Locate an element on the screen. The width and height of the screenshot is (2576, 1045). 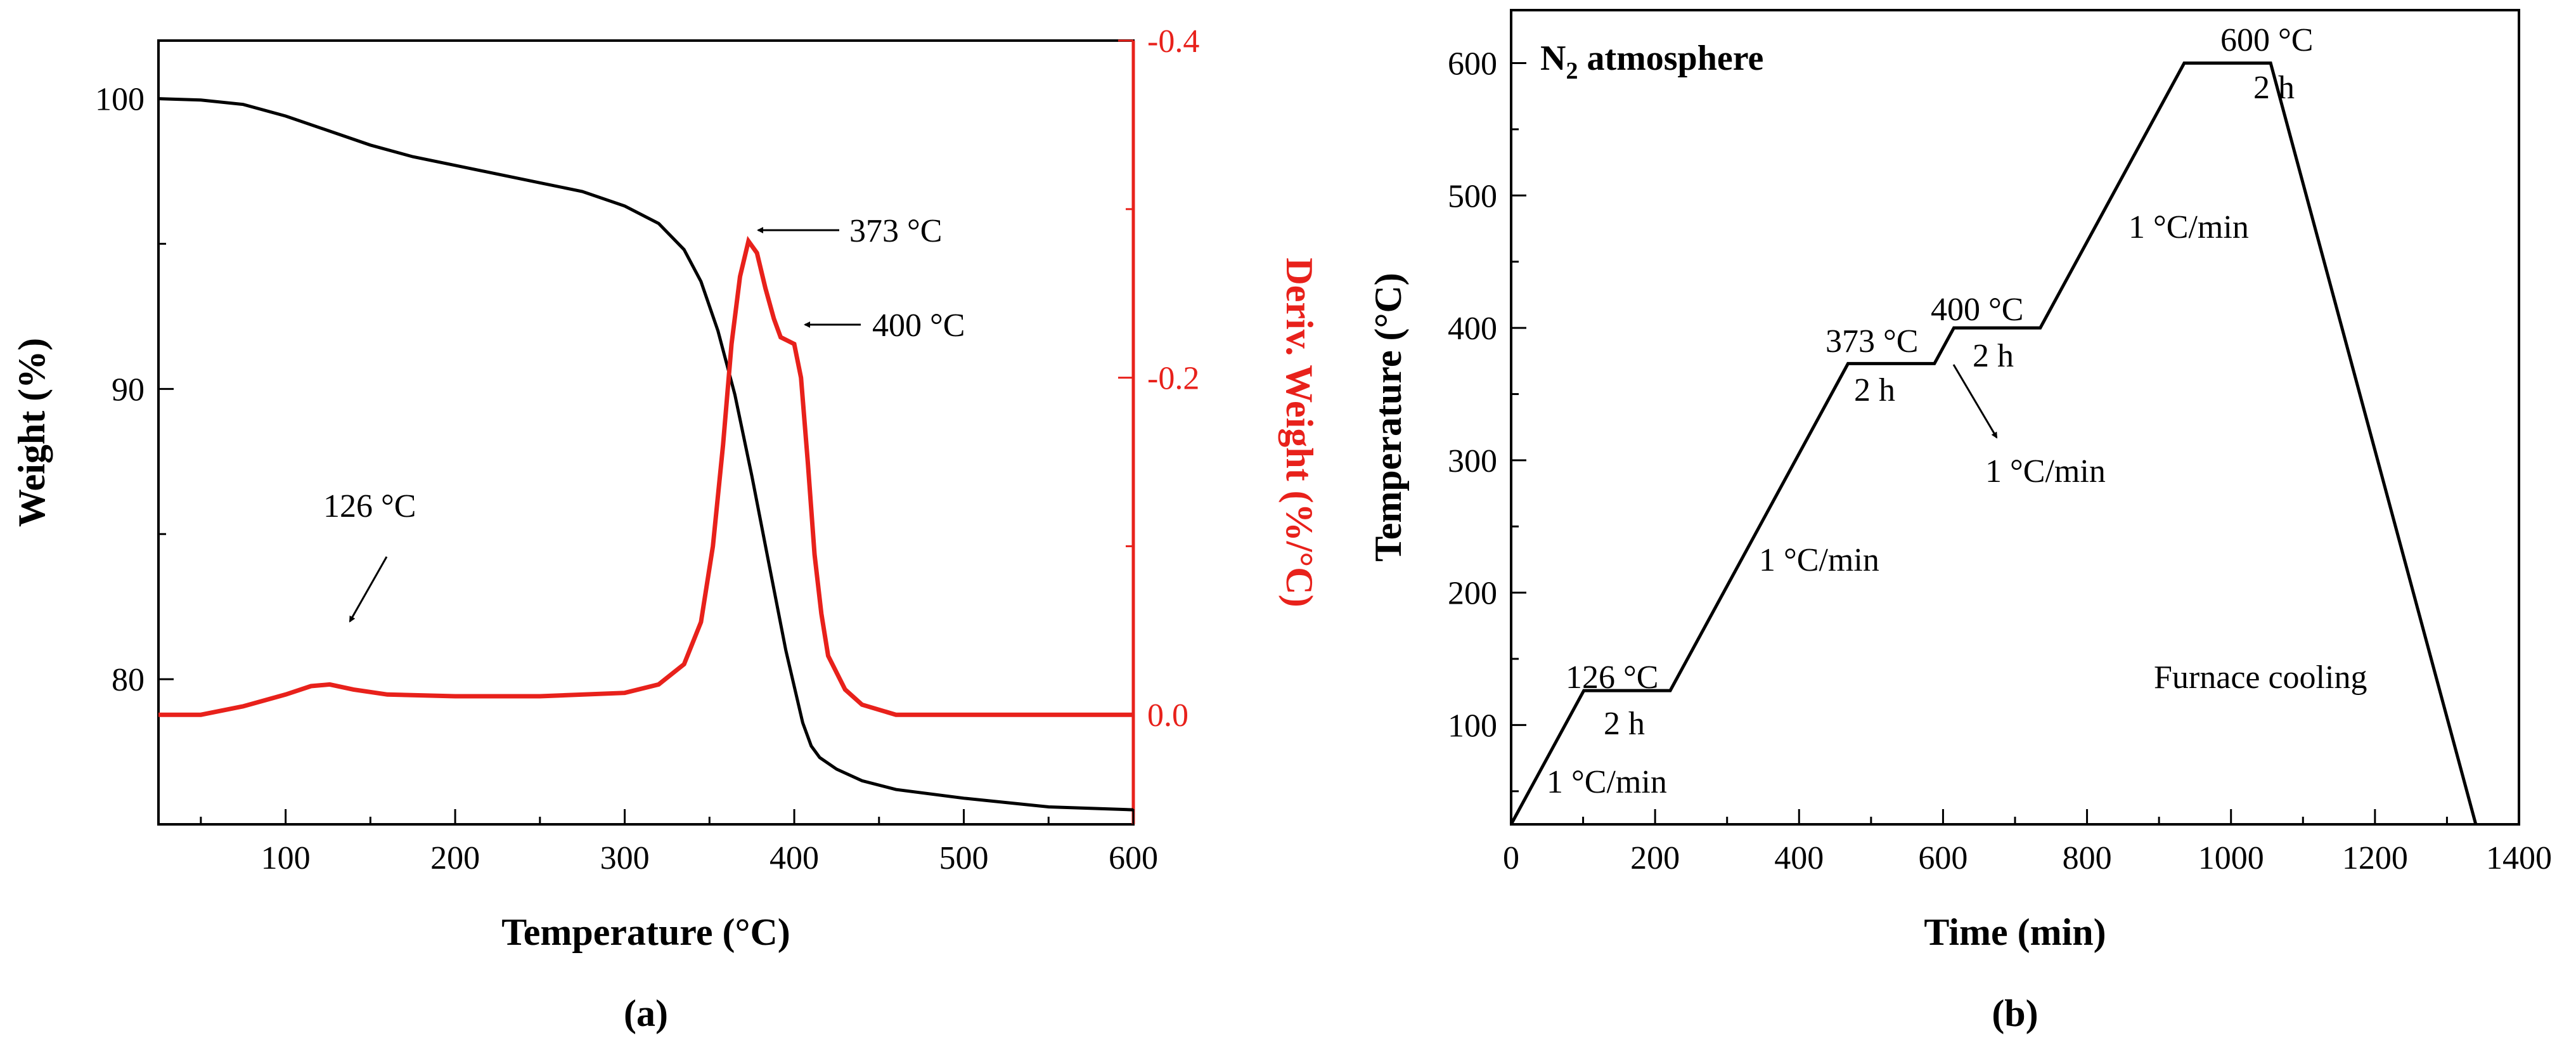
annotation-hold-400-time: 2 h is located at coordinates (1994, 356).